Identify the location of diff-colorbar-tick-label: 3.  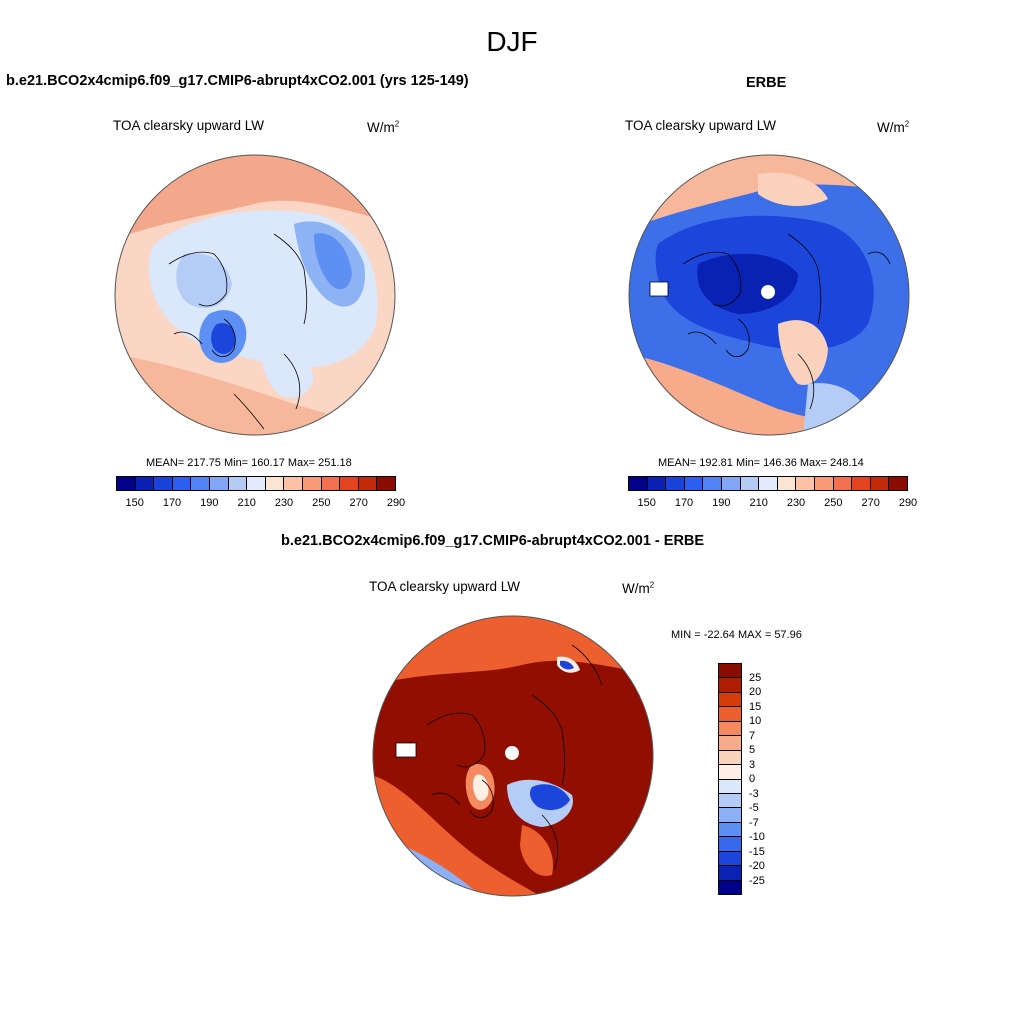
(752, 764).